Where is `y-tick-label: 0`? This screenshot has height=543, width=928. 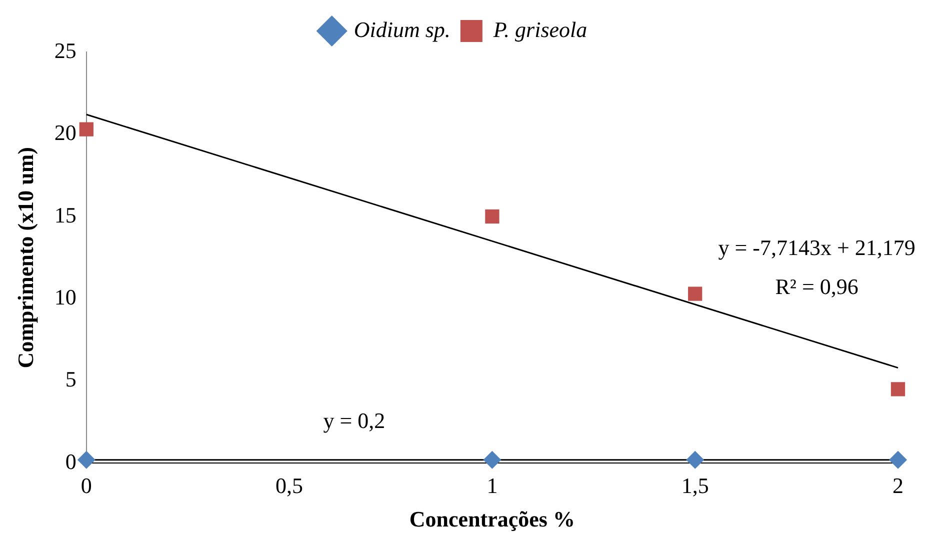
y-tick-label: 0 is located at coordinates (70, 461).